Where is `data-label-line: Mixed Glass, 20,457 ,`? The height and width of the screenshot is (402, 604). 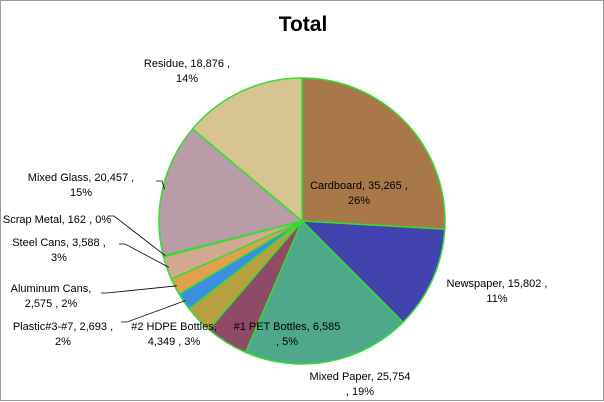 data-label-line: Mixed Glass, 20,457 , is located at coordinates (81, 178).